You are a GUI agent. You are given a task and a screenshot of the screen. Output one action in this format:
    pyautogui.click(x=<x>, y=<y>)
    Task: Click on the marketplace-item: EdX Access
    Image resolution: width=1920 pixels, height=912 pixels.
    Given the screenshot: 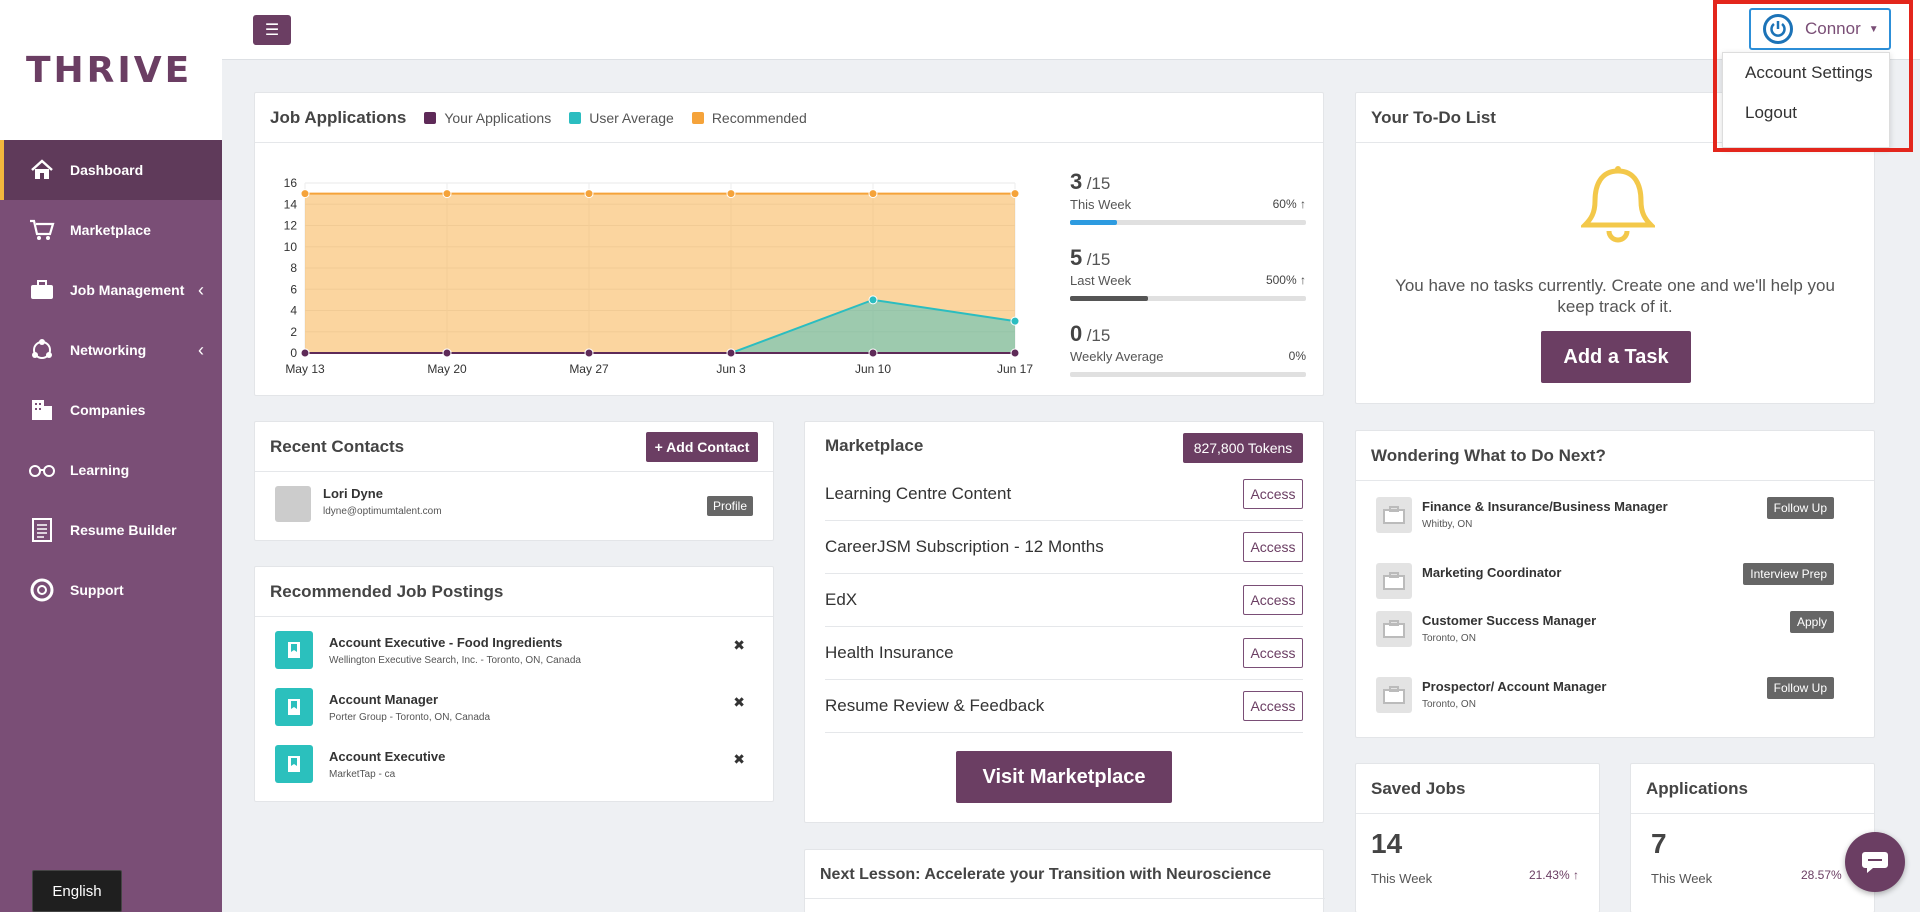 What is the action you would take?
    pyautogui.click(x=1064, y=600)
    